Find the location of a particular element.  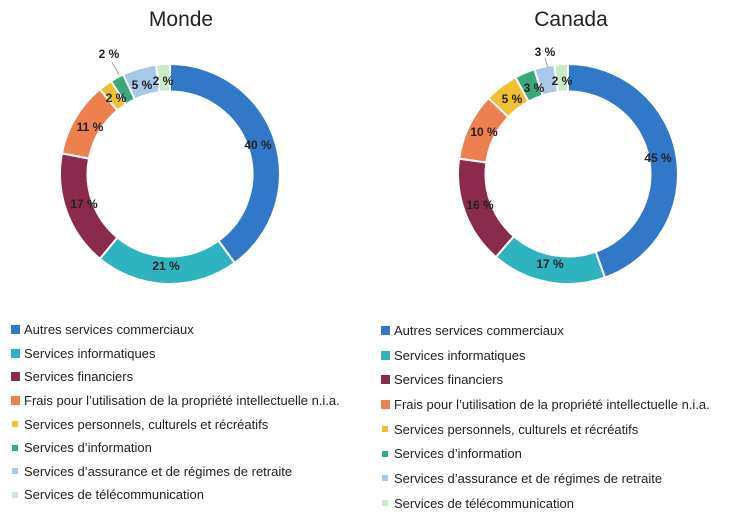

donut-chart: 40 %21 %17 %11 %2 %2 %5 % 2 % is located at coordinates (170, 166).